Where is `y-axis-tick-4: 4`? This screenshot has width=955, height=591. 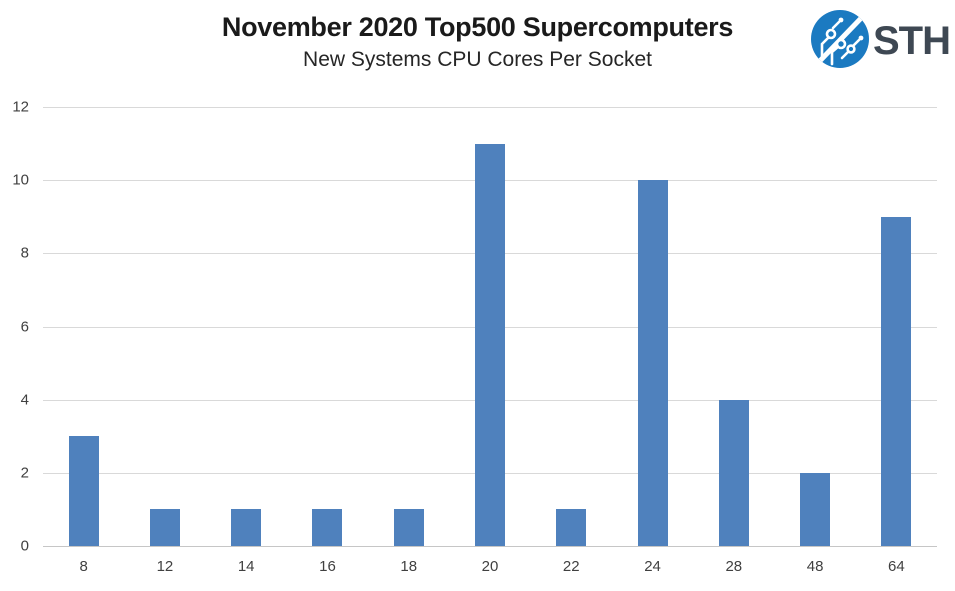
y-axis-tick-4: 4 is located at coordinates (24, 400).